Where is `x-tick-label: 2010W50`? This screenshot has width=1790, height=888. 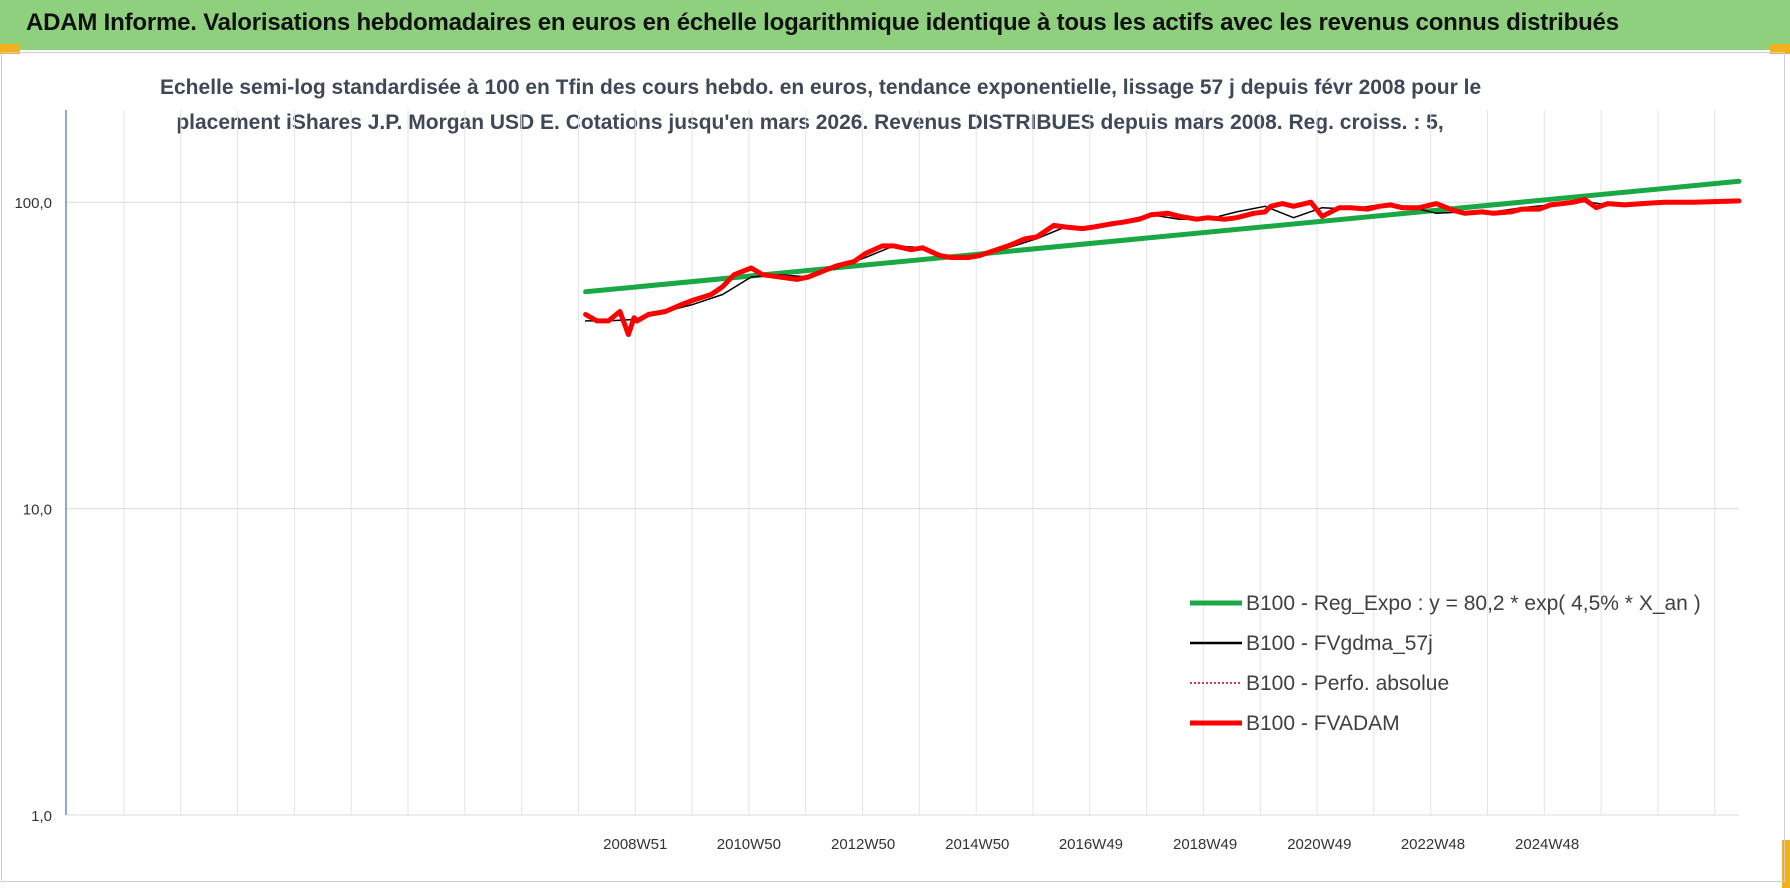
x-tick-label: 2010W50 is located at coordinates (749, 844).